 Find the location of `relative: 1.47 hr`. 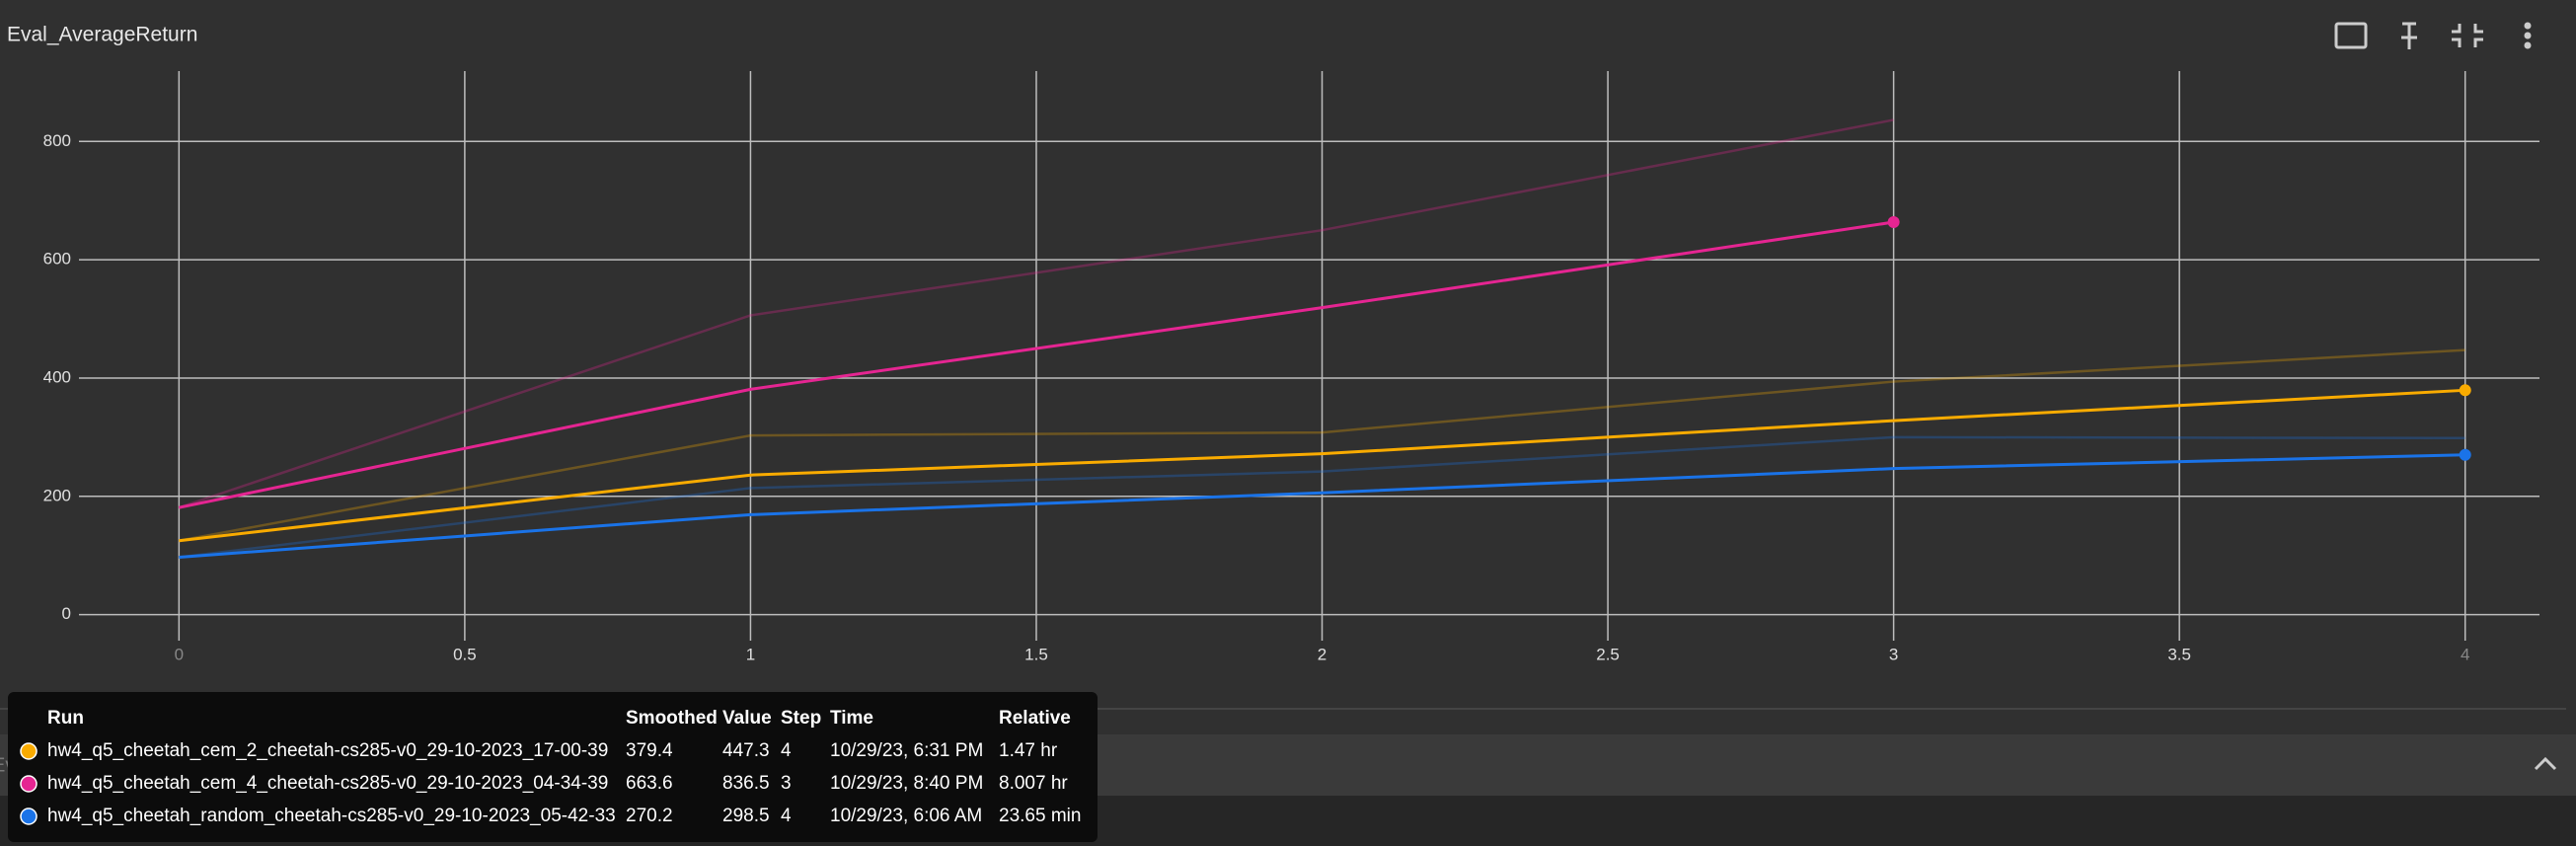

relative: 1.47 hr is located at coordinates (1028, 750).